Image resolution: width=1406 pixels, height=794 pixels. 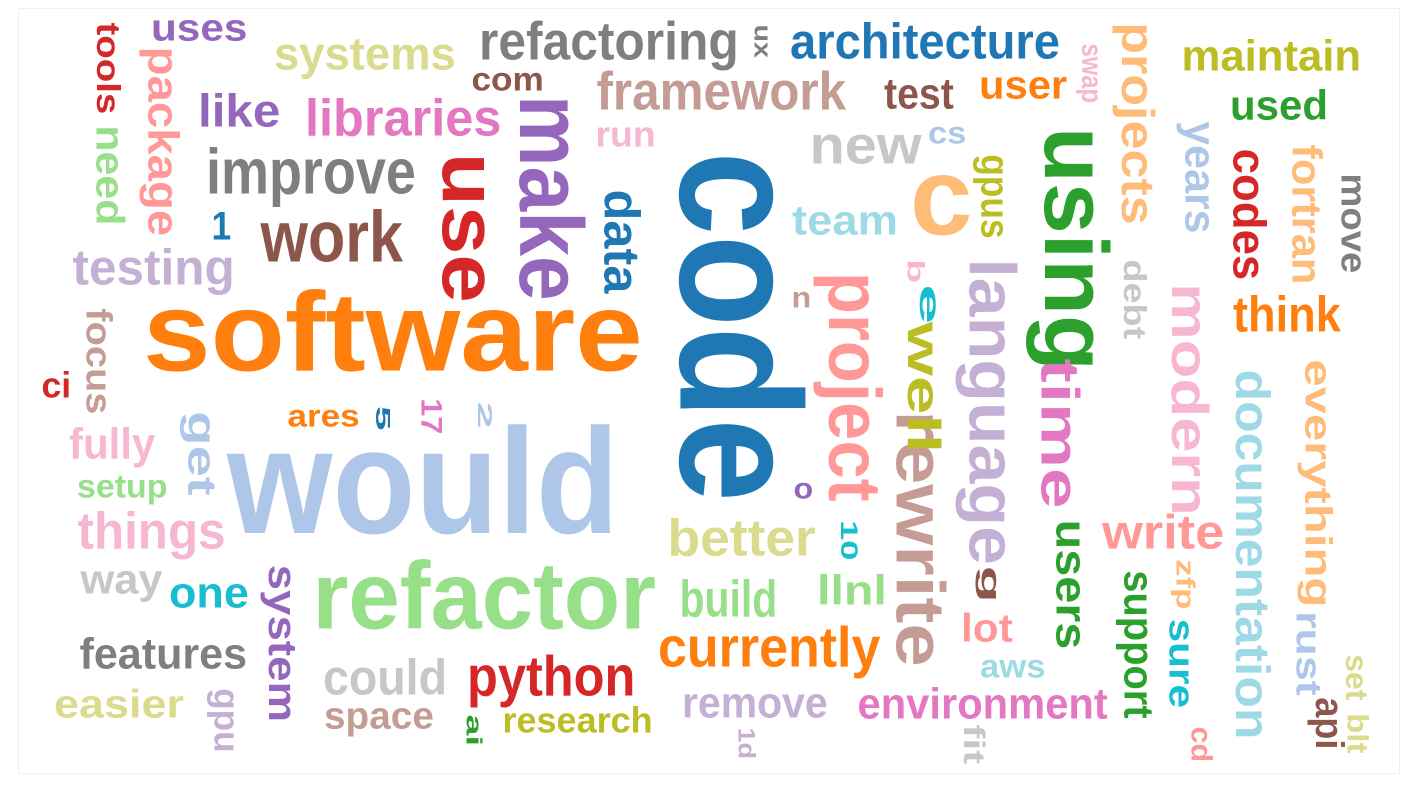 What do you see at coordinates (1023, 84) in the screenshot?
I see `word-55: user` at bounding box center [1023, 84].